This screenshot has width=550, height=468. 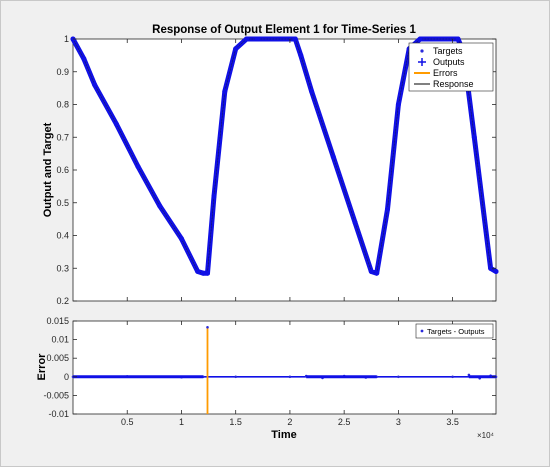 I want to click on response-y-tick-label: 0.4, so click(x=62, y=236).